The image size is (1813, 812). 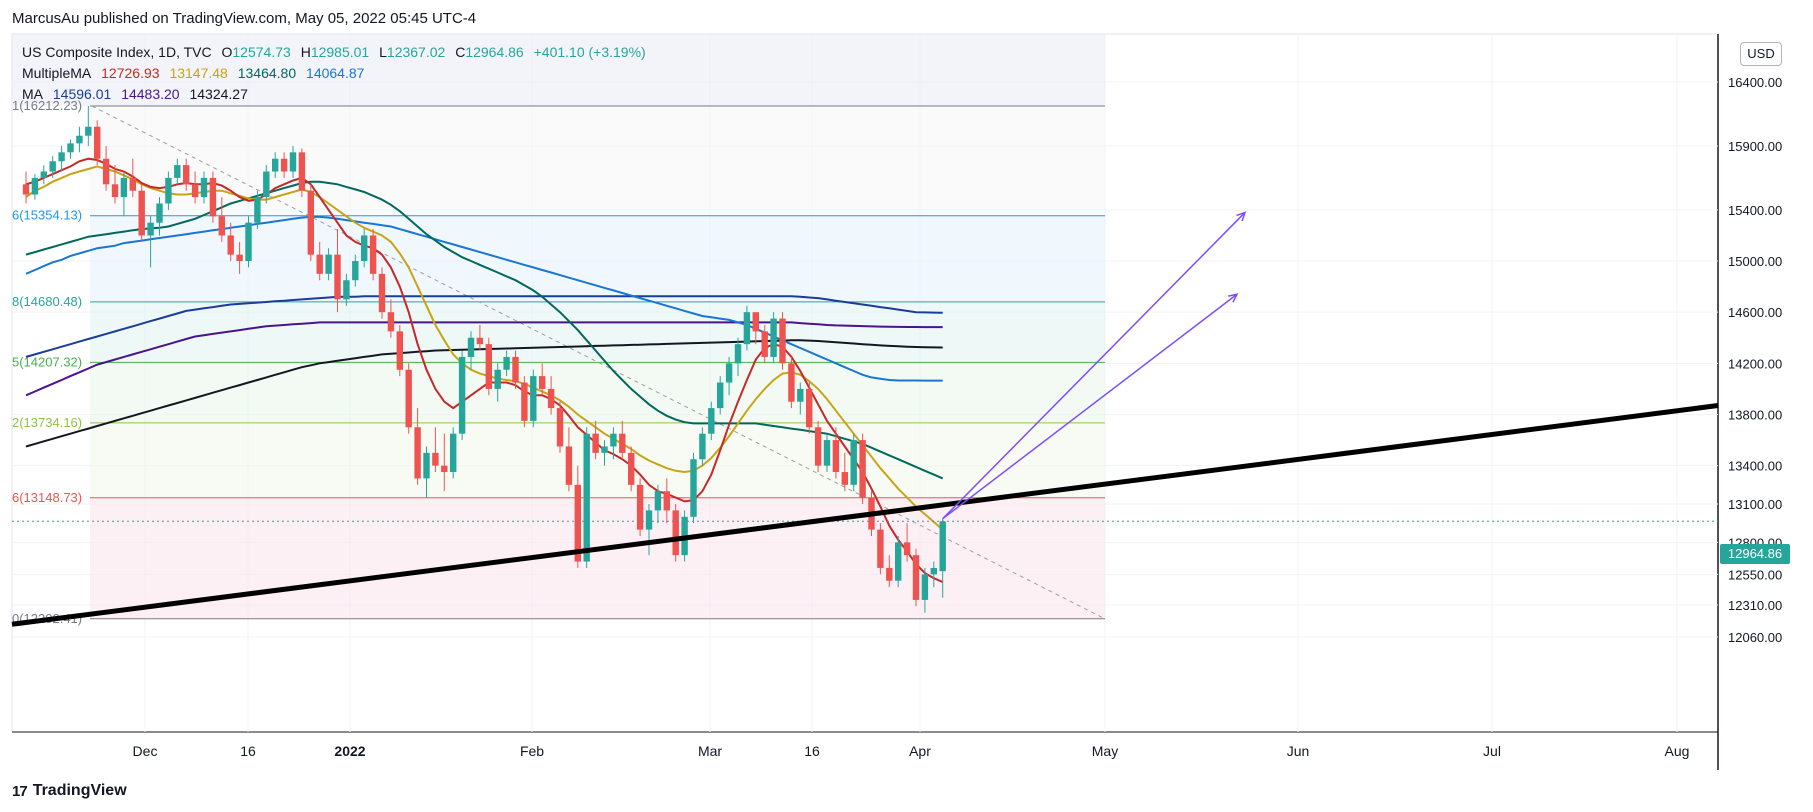 What do you see at coordinates (1755, 574) in the screenshot?
I see `price-tick-label: 12550.00` at bounding box center [1755, 574].